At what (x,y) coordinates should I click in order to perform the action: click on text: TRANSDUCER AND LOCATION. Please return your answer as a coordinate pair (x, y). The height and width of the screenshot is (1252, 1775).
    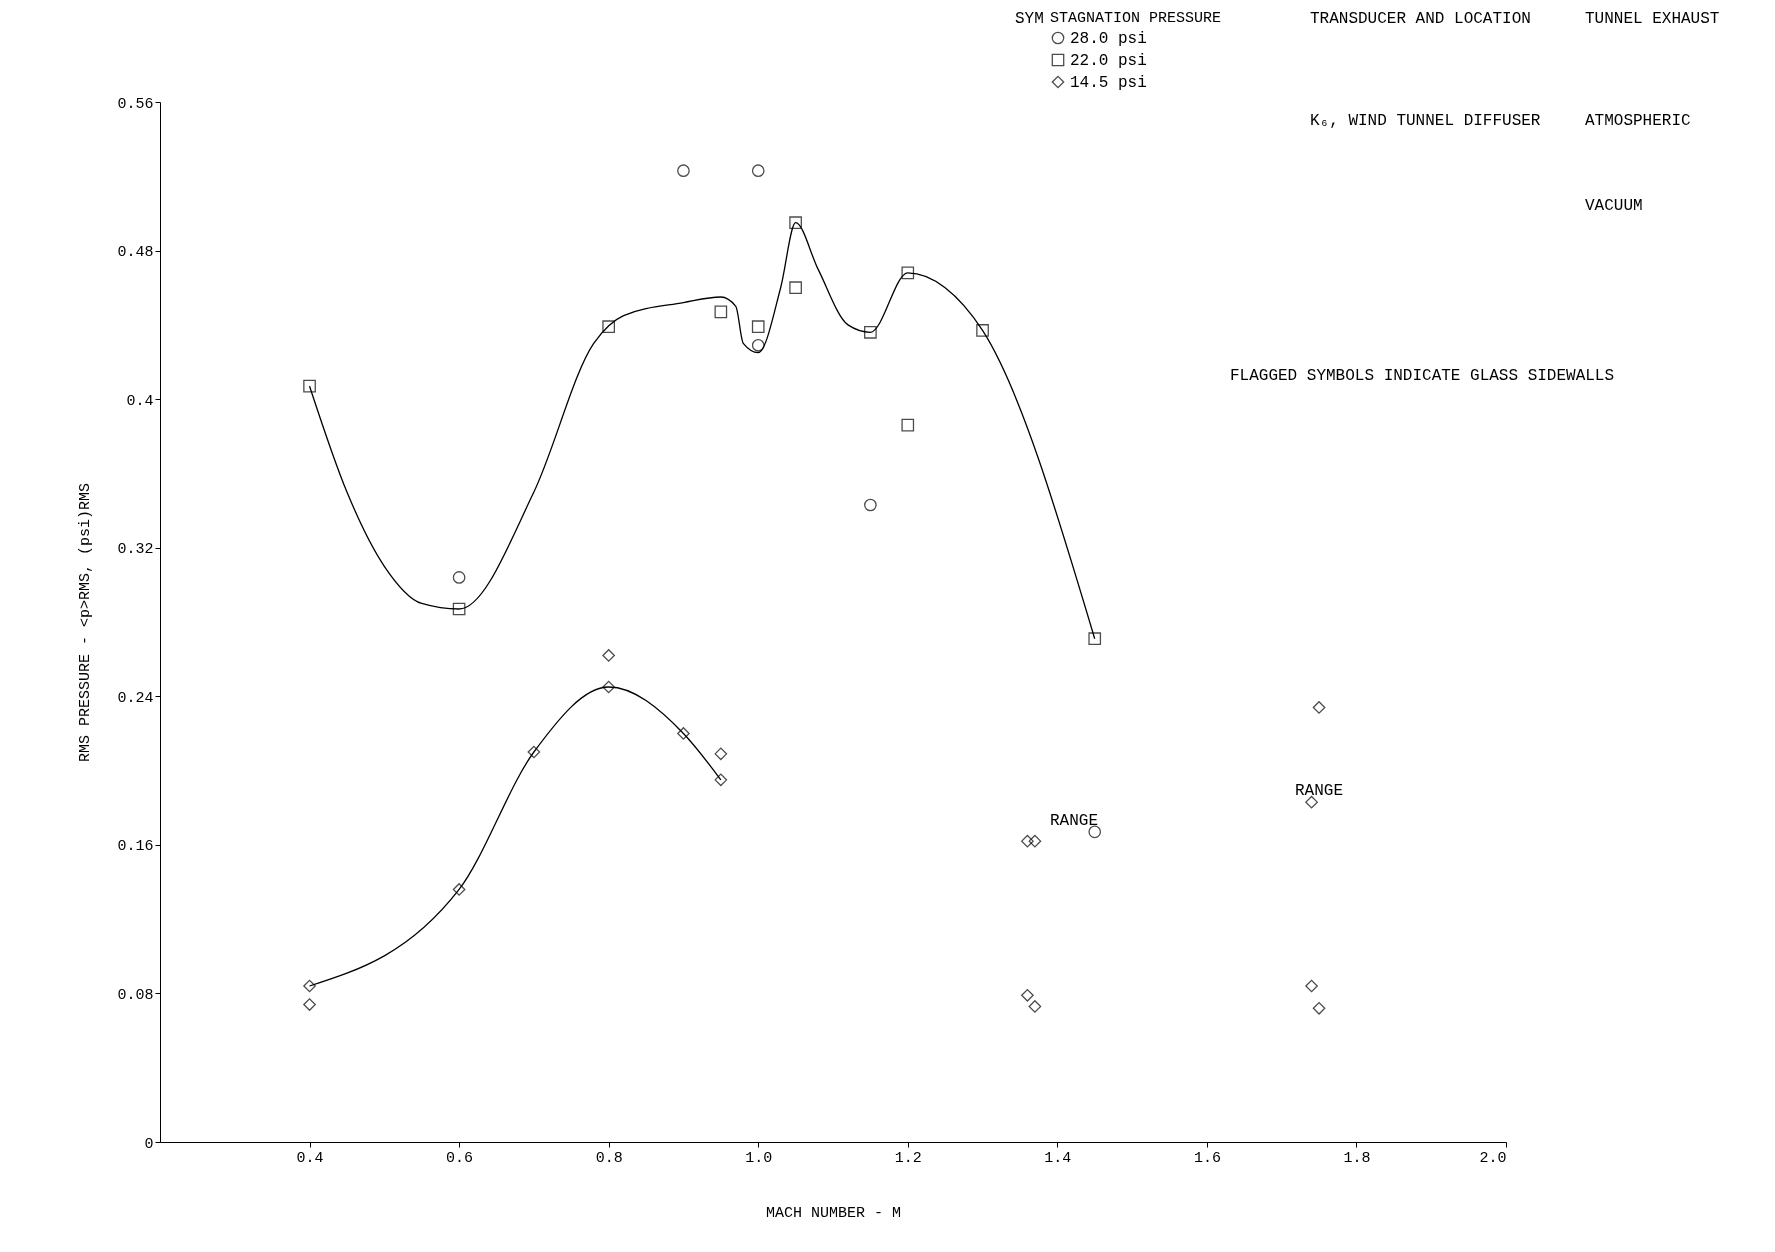
    Looking at the image, I should click on (1420, 19).